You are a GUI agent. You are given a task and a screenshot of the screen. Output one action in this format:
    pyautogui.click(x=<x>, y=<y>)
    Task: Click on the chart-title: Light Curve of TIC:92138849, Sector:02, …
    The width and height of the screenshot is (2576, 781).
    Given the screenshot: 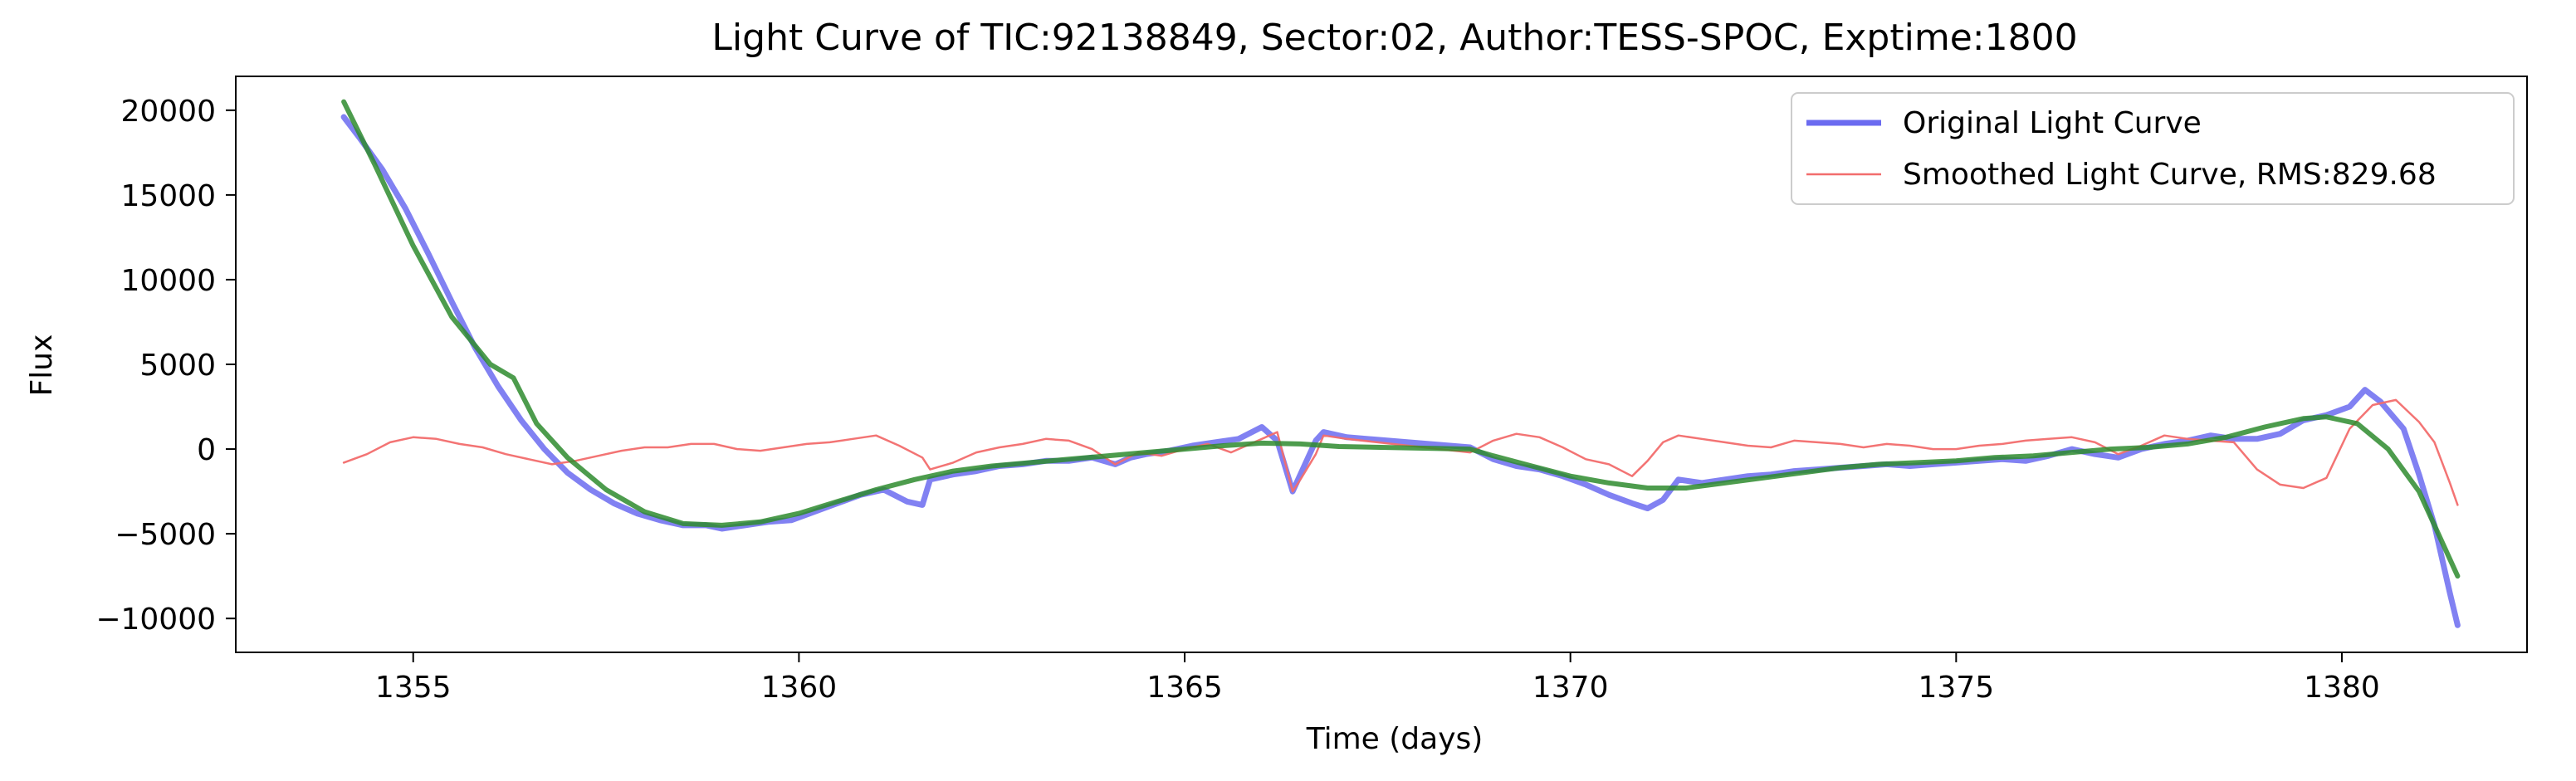 What is the action you would take?
    pyautogui.click(x=1394, y=38)
    